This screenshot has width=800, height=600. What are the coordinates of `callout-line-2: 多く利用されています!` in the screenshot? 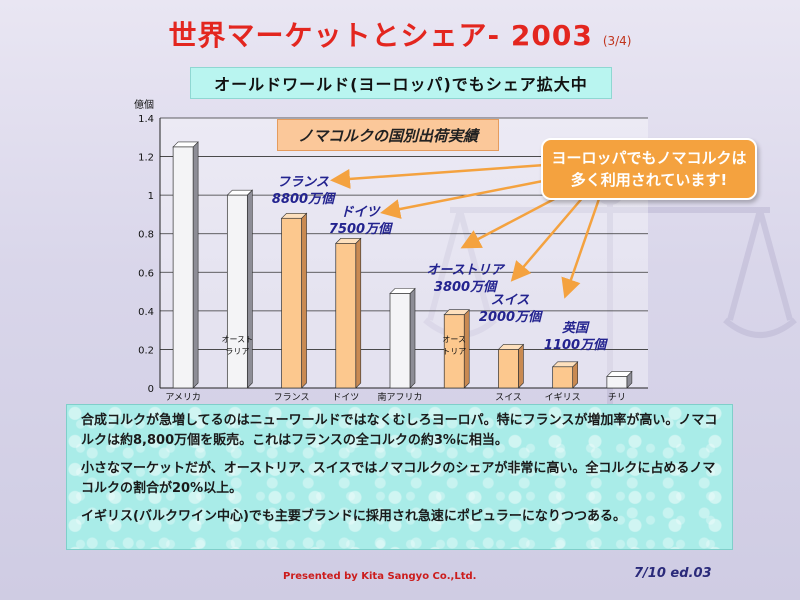 It's located at (649, 180).